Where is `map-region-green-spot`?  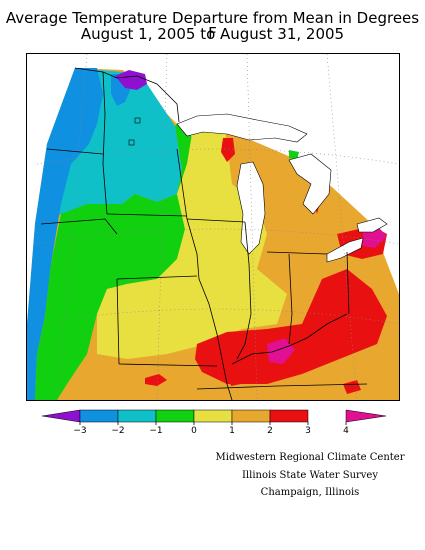 map-region-green-spot is located at coordinates (294, 155).